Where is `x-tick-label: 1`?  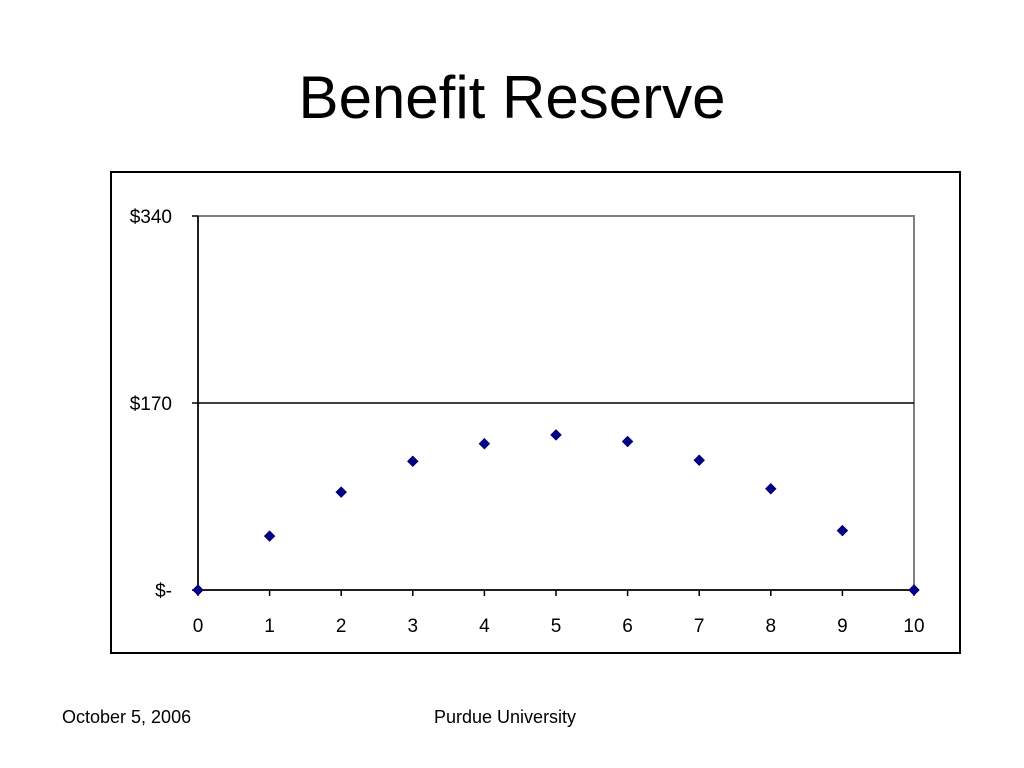
x-tick-label: 1 is located at coordinates (269, 626).